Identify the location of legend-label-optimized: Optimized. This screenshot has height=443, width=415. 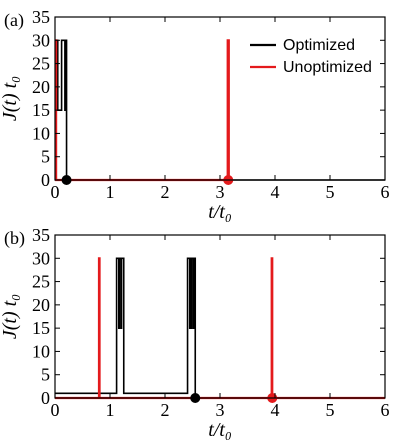
(319, 45).